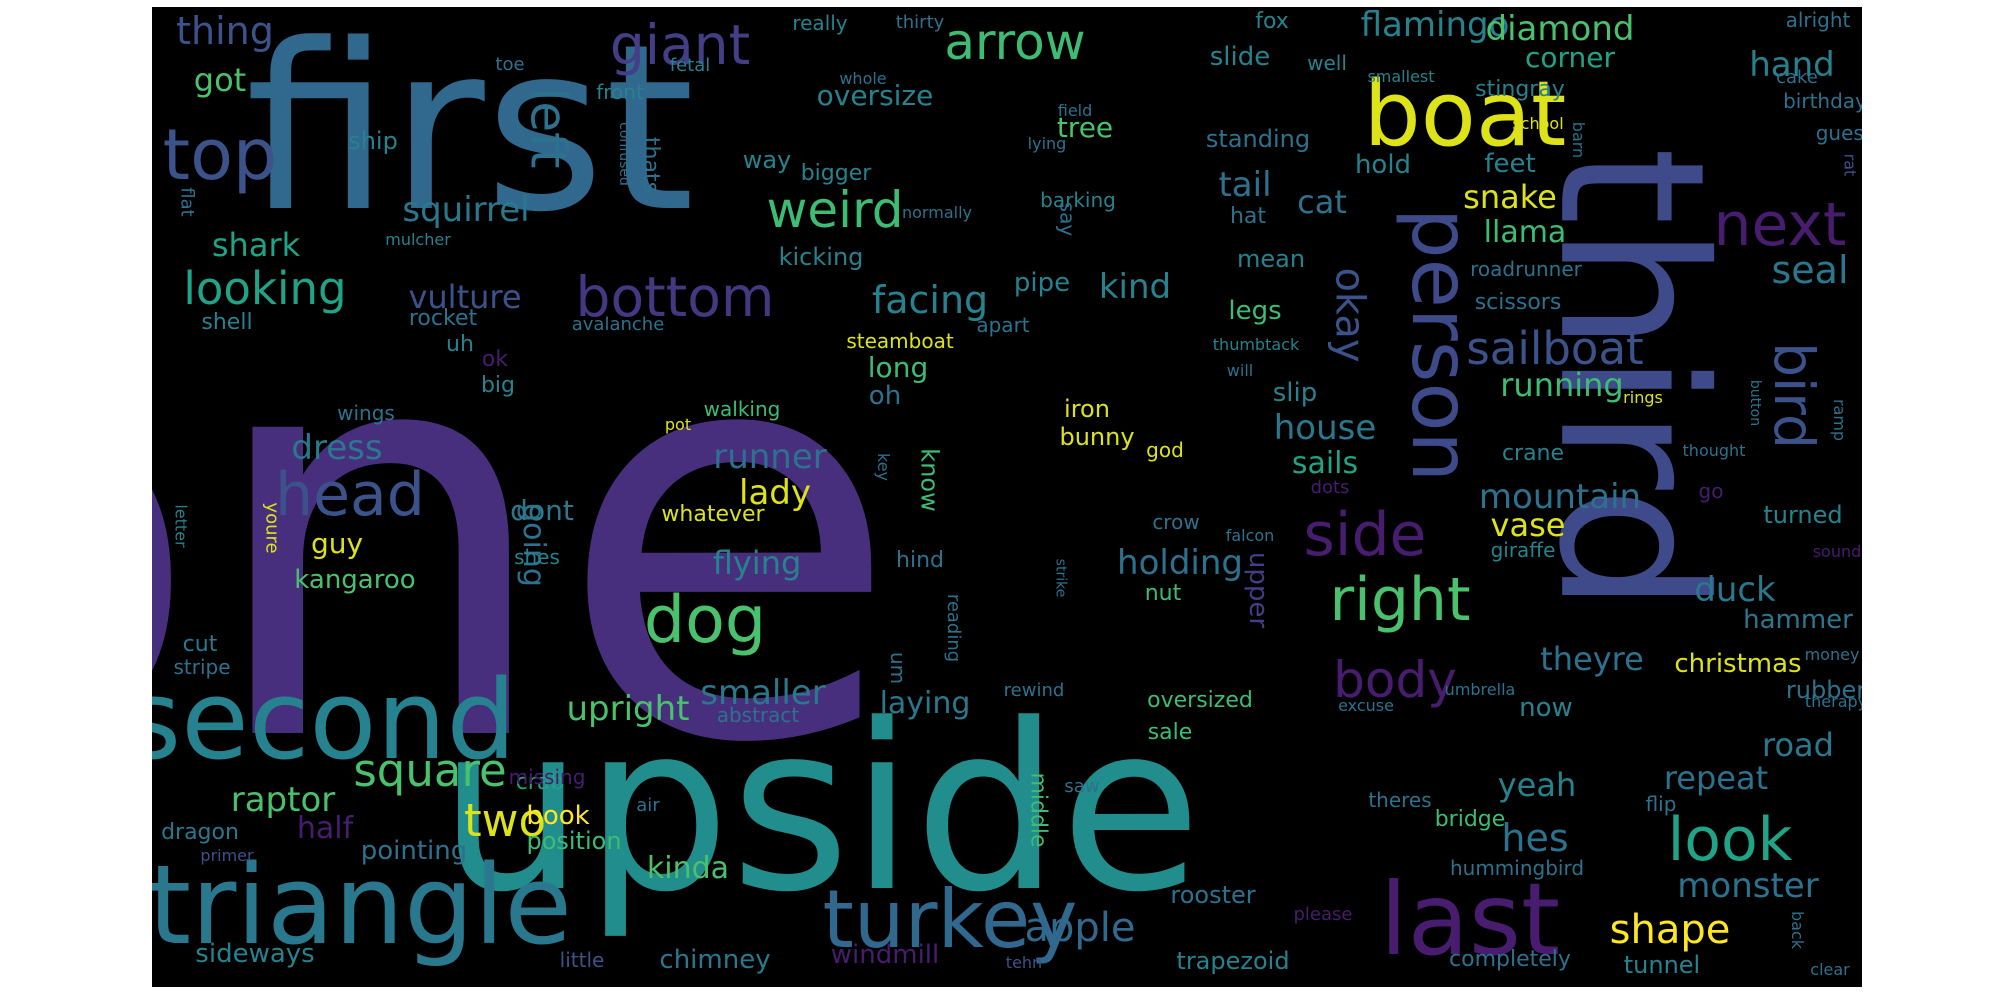 This screenshot has height=1000, width=2000. Describe the element at coordinates (1176, 522) in the screenshot. I see `word-crow: crow` at that location.